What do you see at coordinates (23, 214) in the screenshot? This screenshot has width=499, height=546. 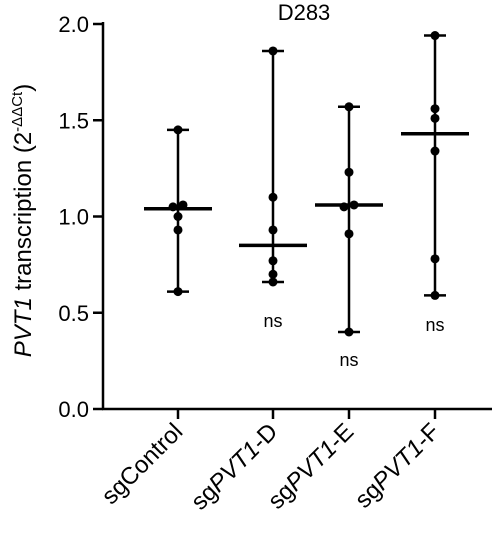 I see `y-label-text: transcription (2` at bounding box center [23, 214].